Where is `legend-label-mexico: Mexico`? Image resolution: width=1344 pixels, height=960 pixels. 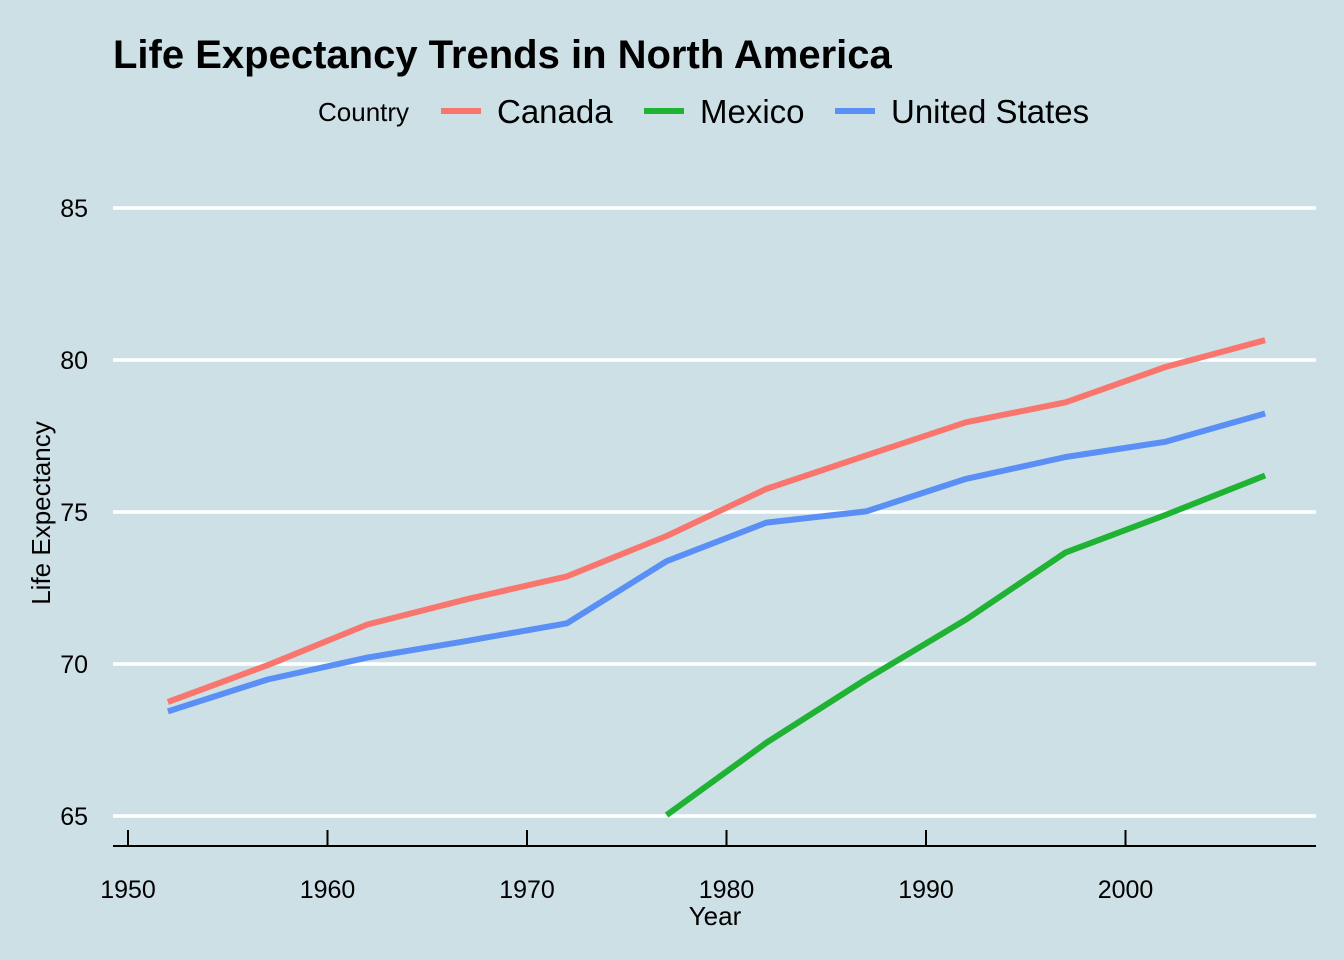 legend-label-mexico: Mexico is located at coordinates (752, 111).